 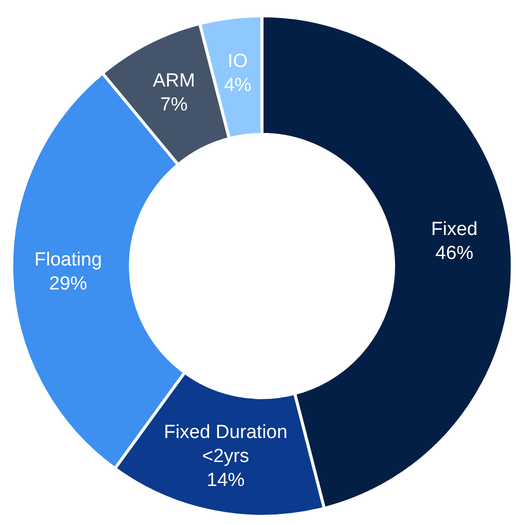 What do you see at coordinates (454, 253) in the screenshot?
I see `data-label: 46%` at bounding box center [454, 253].